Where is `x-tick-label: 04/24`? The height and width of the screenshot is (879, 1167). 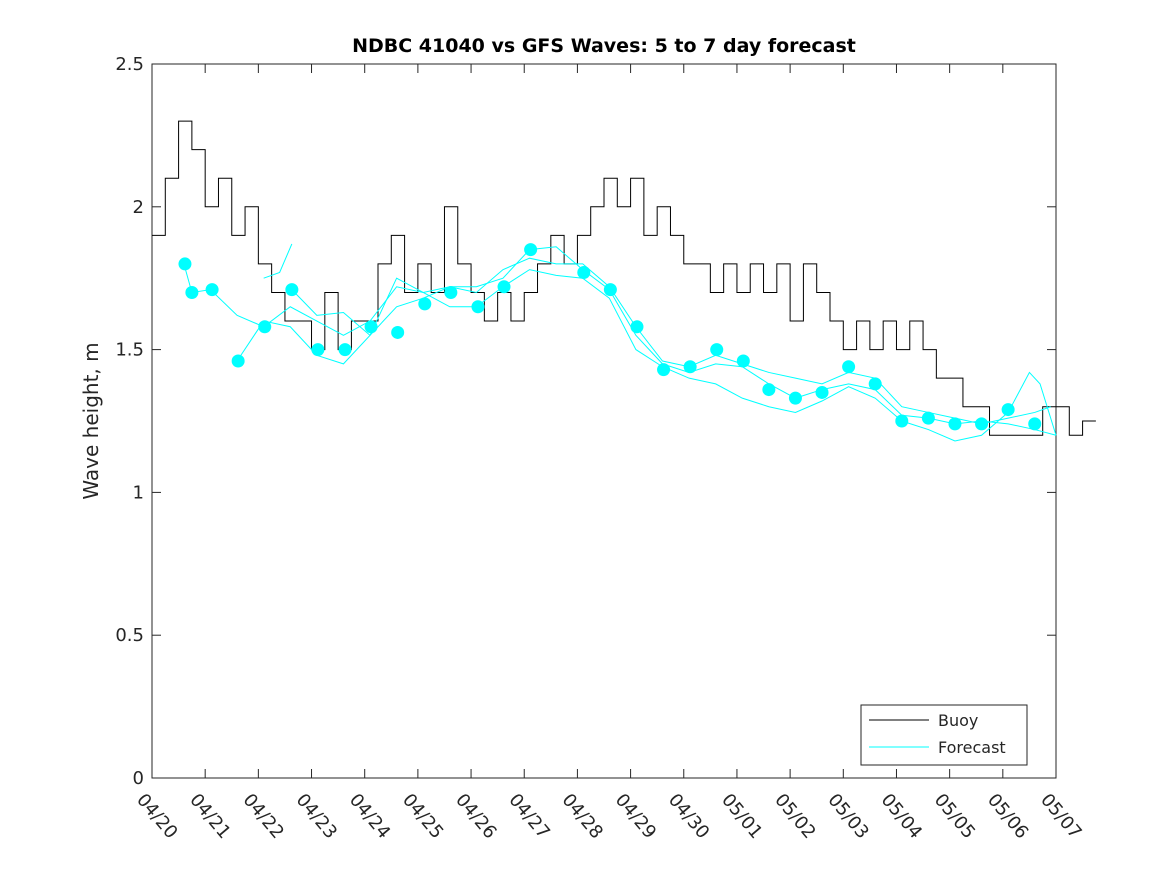 x-tick-label: 04/24 is located at coordinates (369, 816).